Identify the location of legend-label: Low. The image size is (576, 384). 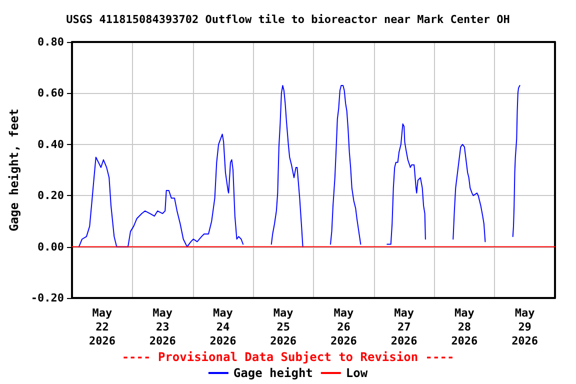
(357, 373).